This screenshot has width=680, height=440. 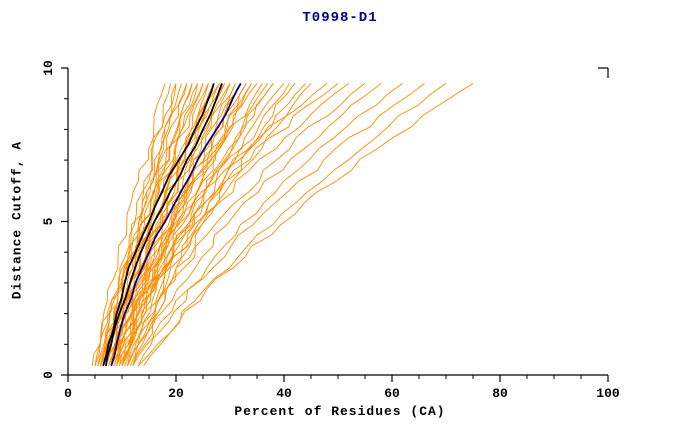 I want to click on chart-title: T0998-D1, so click(x=340, y=18).